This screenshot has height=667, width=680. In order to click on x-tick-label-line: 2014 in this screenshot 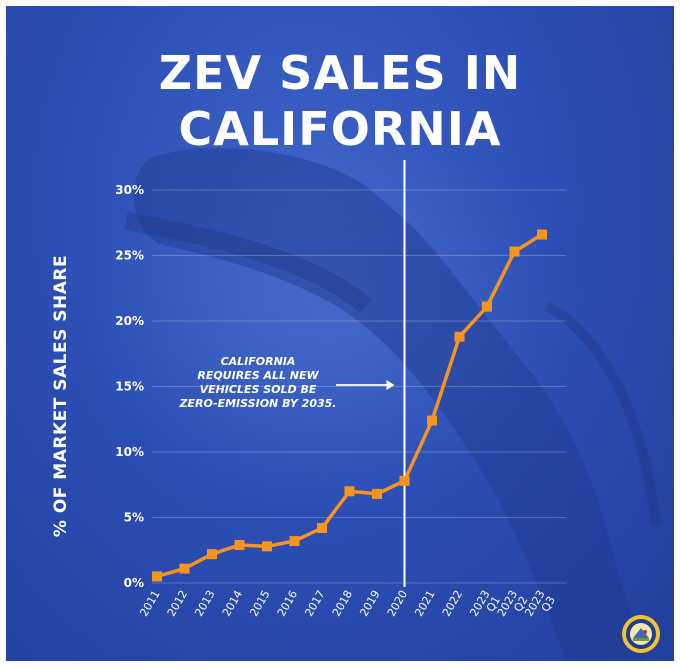, I will do `click(232, 603)`.